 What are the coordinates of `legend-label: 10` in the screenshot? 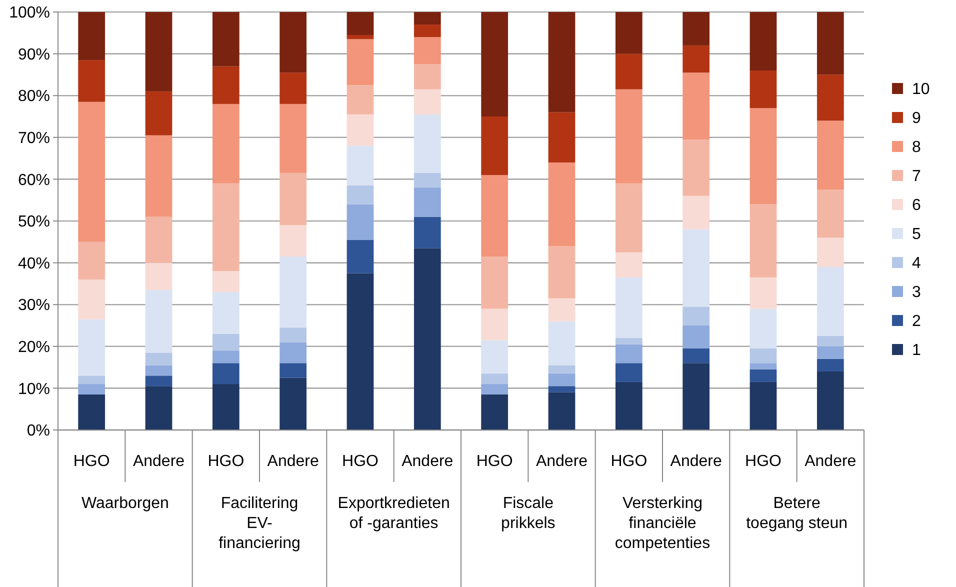 It's located at (921, 89).